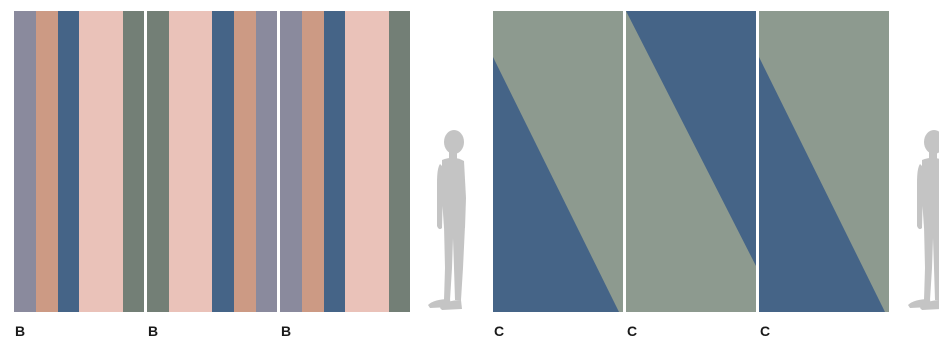 This screenshot has height=342, width=939. Describe the element at coordinates (499, 331) in the screenshot. I see `panel-label-c-1: C` at that location.